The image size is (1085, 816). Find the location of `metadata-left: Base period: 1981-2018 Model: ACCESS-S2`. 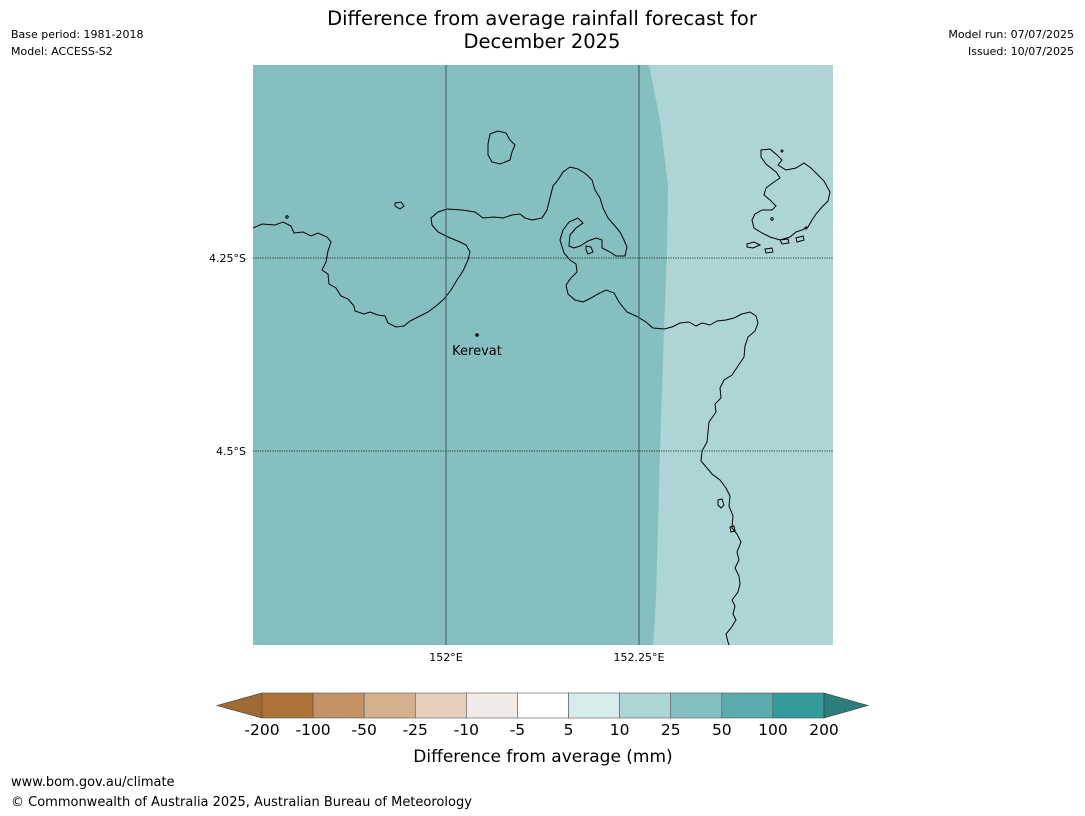

metadata-left: Base period: 1981-2018 Model: ACCESS-S2 is located at coordinates (77, 43).